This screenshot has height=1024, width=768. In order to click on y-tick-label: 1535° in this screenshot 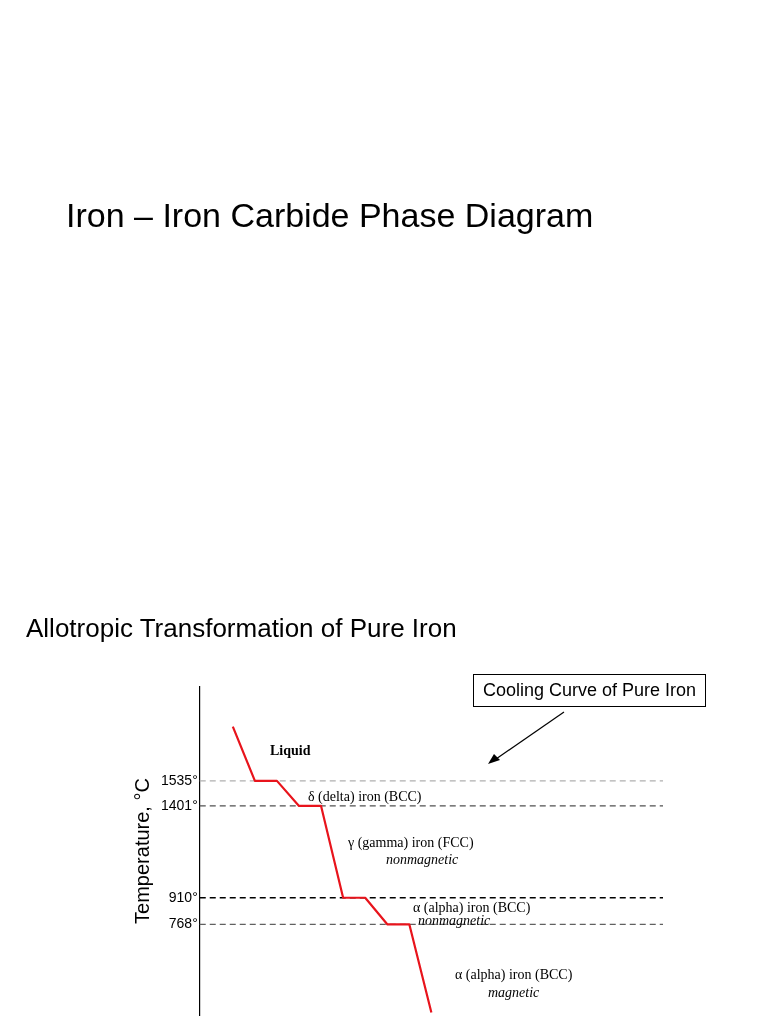, I will do `click(179, 779)`.